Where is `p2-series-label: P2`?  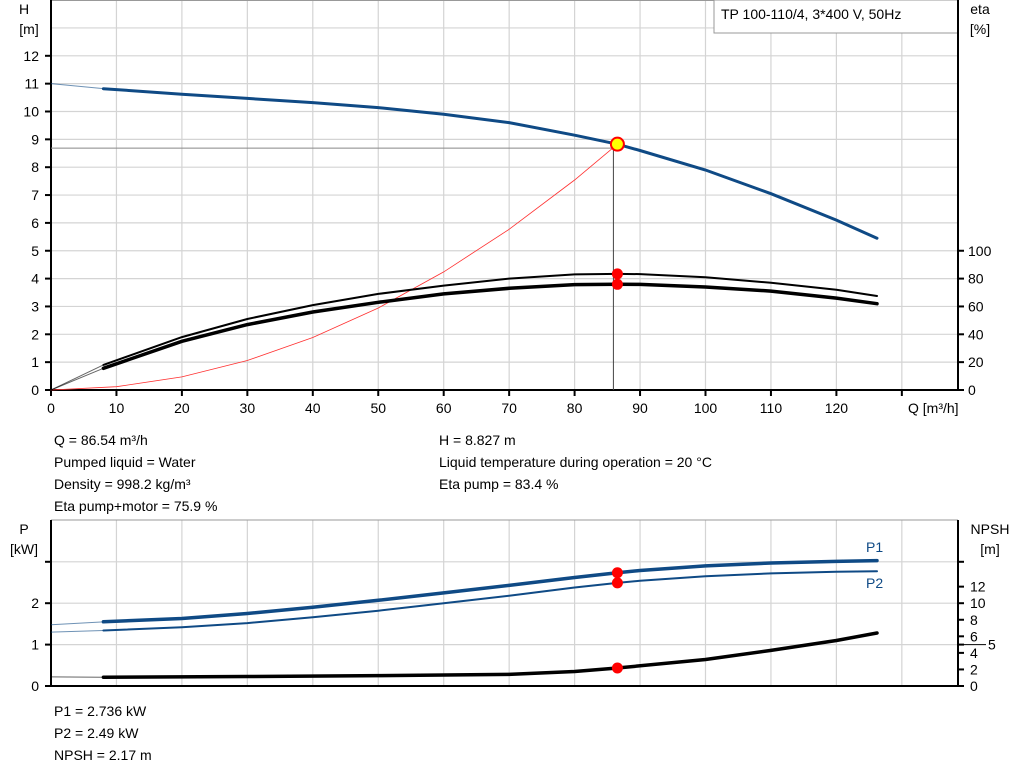
p2-series-label: P2 is located at coordinates (874, 583).